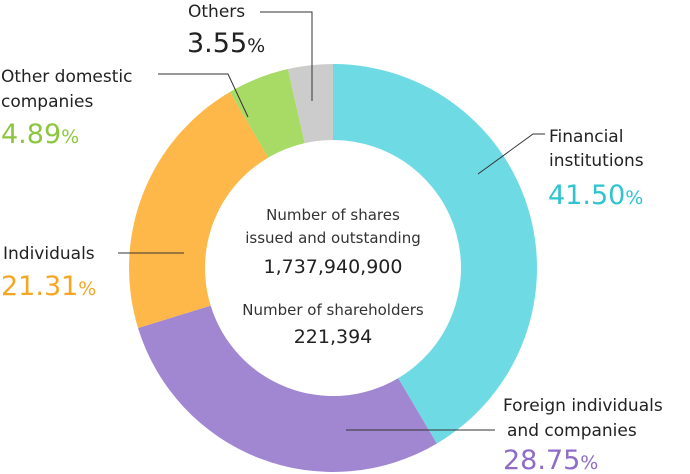 Image resolution: width=690 pixels, height=474 pixels. What do you see at coordinates (589, 463) in the screenshot?
I see `percent-foreign-sign: %` at bounding box center [589, 463].